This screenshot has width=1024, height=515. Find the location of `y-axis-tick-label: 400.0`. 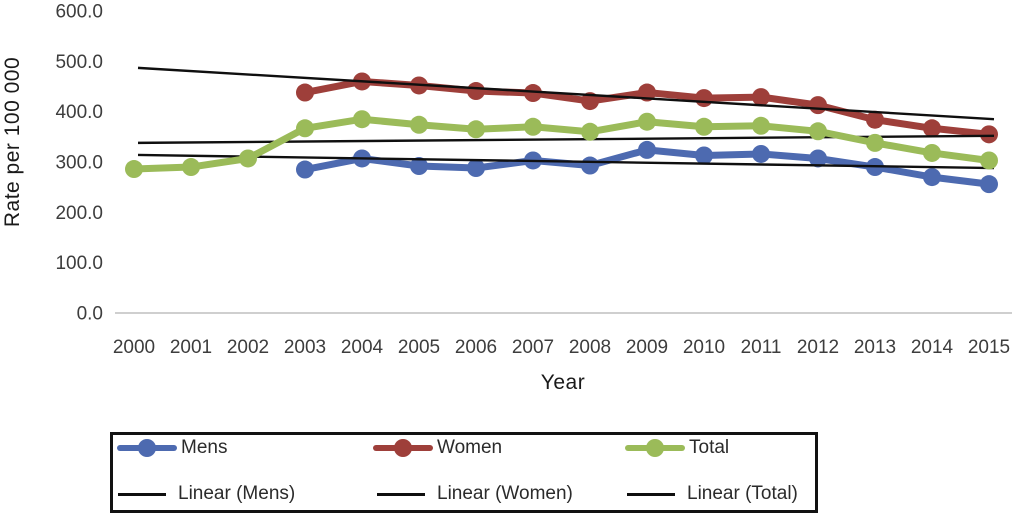

y-axis-tick-label: 400.0 is located at coordinates (79, 112).